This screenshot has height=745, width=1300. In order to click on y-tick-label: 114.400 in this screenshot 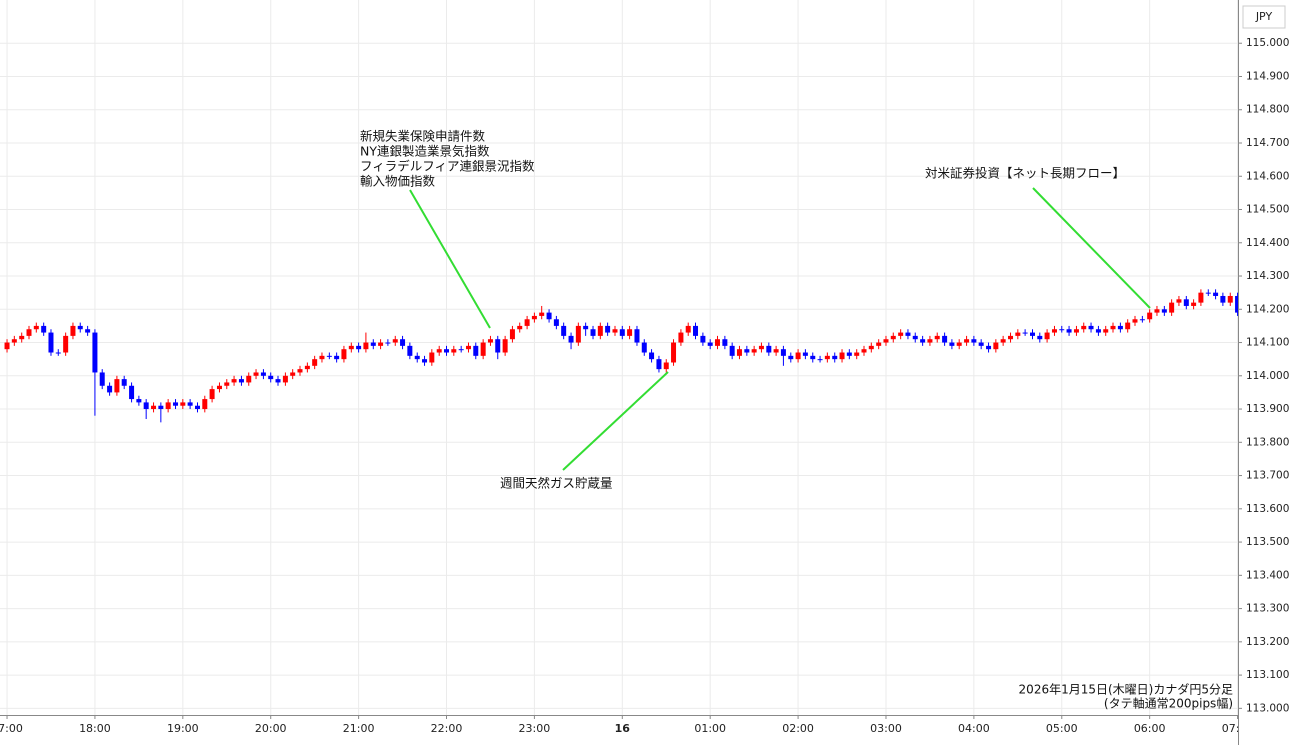, I will do `click(1267, 243)`.